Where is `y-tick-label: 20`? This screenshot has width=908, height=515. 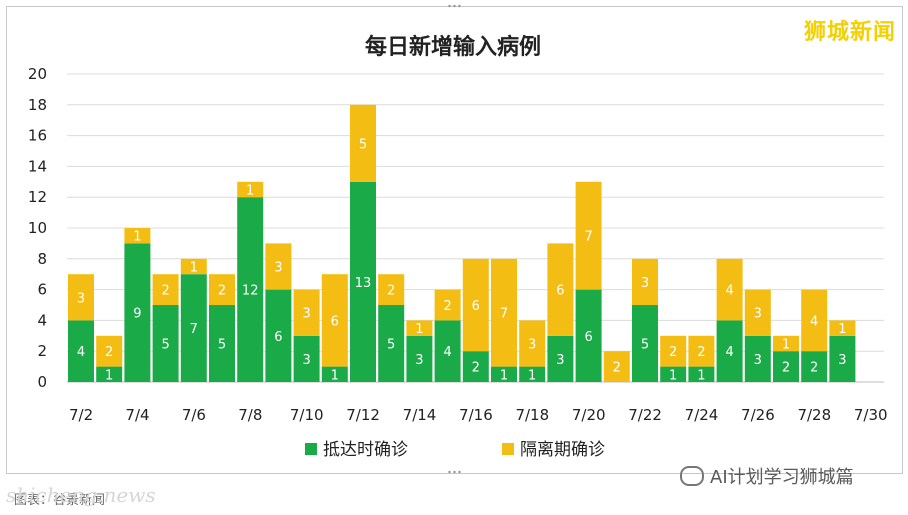 y-tick-label: 20 is located at coordinates (37, 74).